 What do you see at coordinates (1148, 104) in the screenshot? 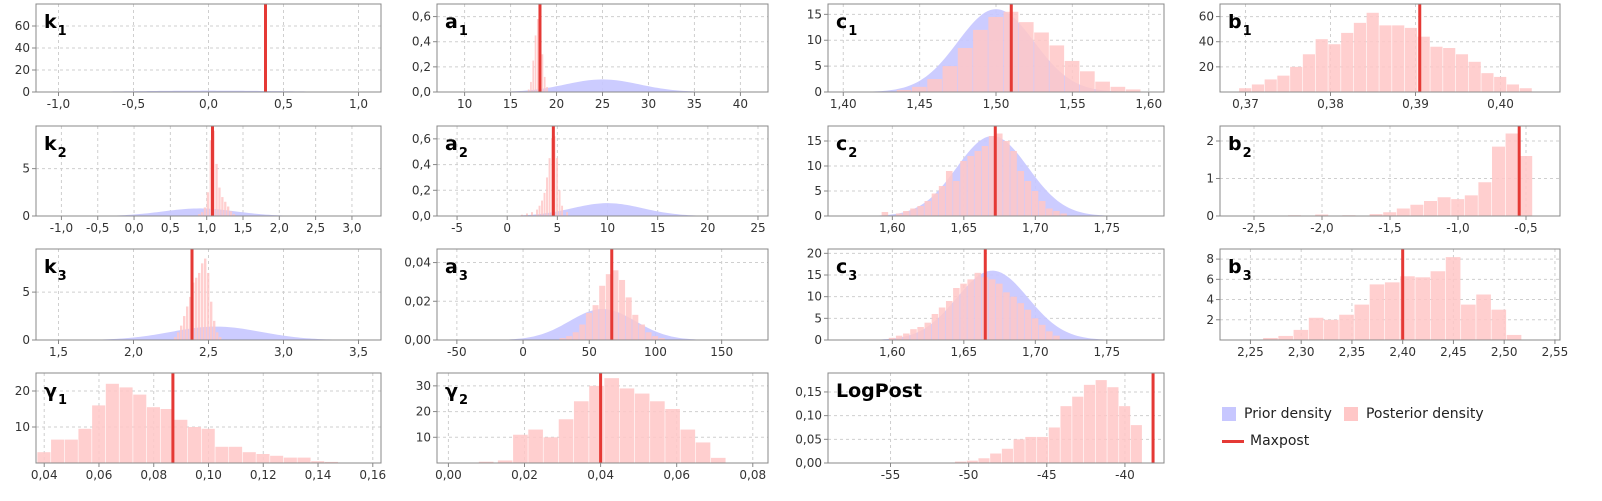
I see `x-tick-label: 1,60` at bounding box center [1148, 104].